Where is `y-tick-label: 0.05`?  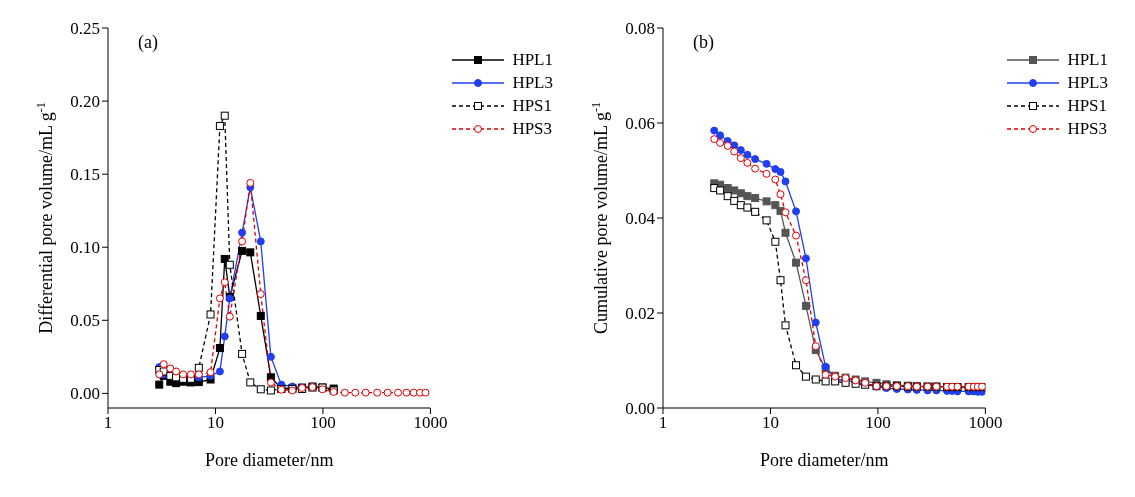 y-tick-label: 0.05 is located at coordinates (85, 321).